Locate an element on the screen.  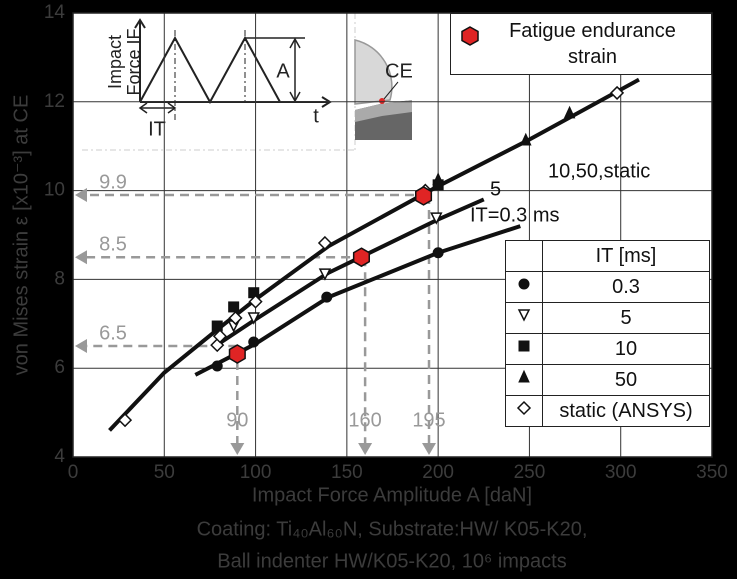
legend-row: 10 is located at coordinates (607, 349).